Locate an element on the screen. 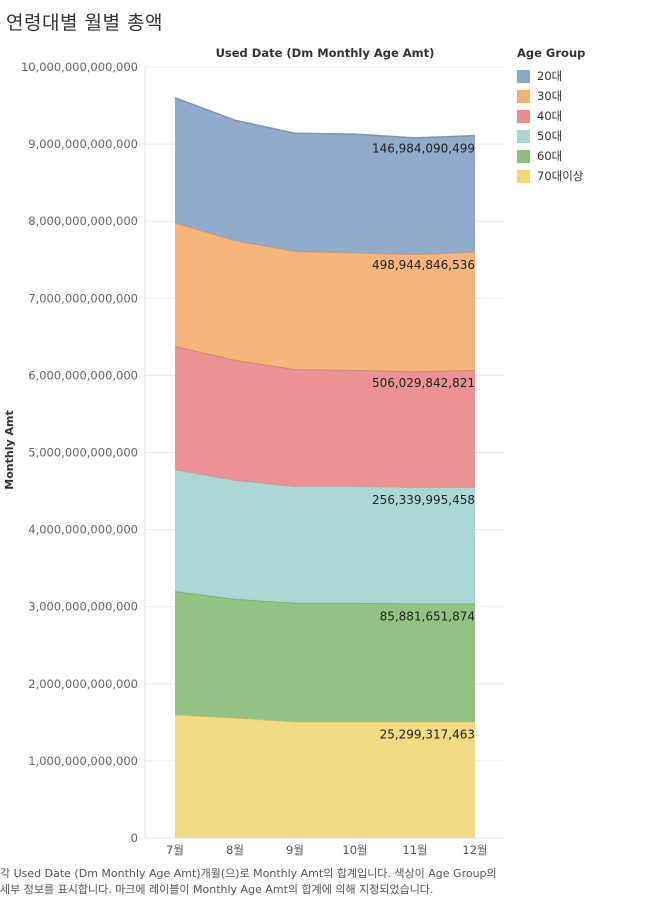  data-label-50대: 256,339,995,458 is located at coordinates (423, 500).